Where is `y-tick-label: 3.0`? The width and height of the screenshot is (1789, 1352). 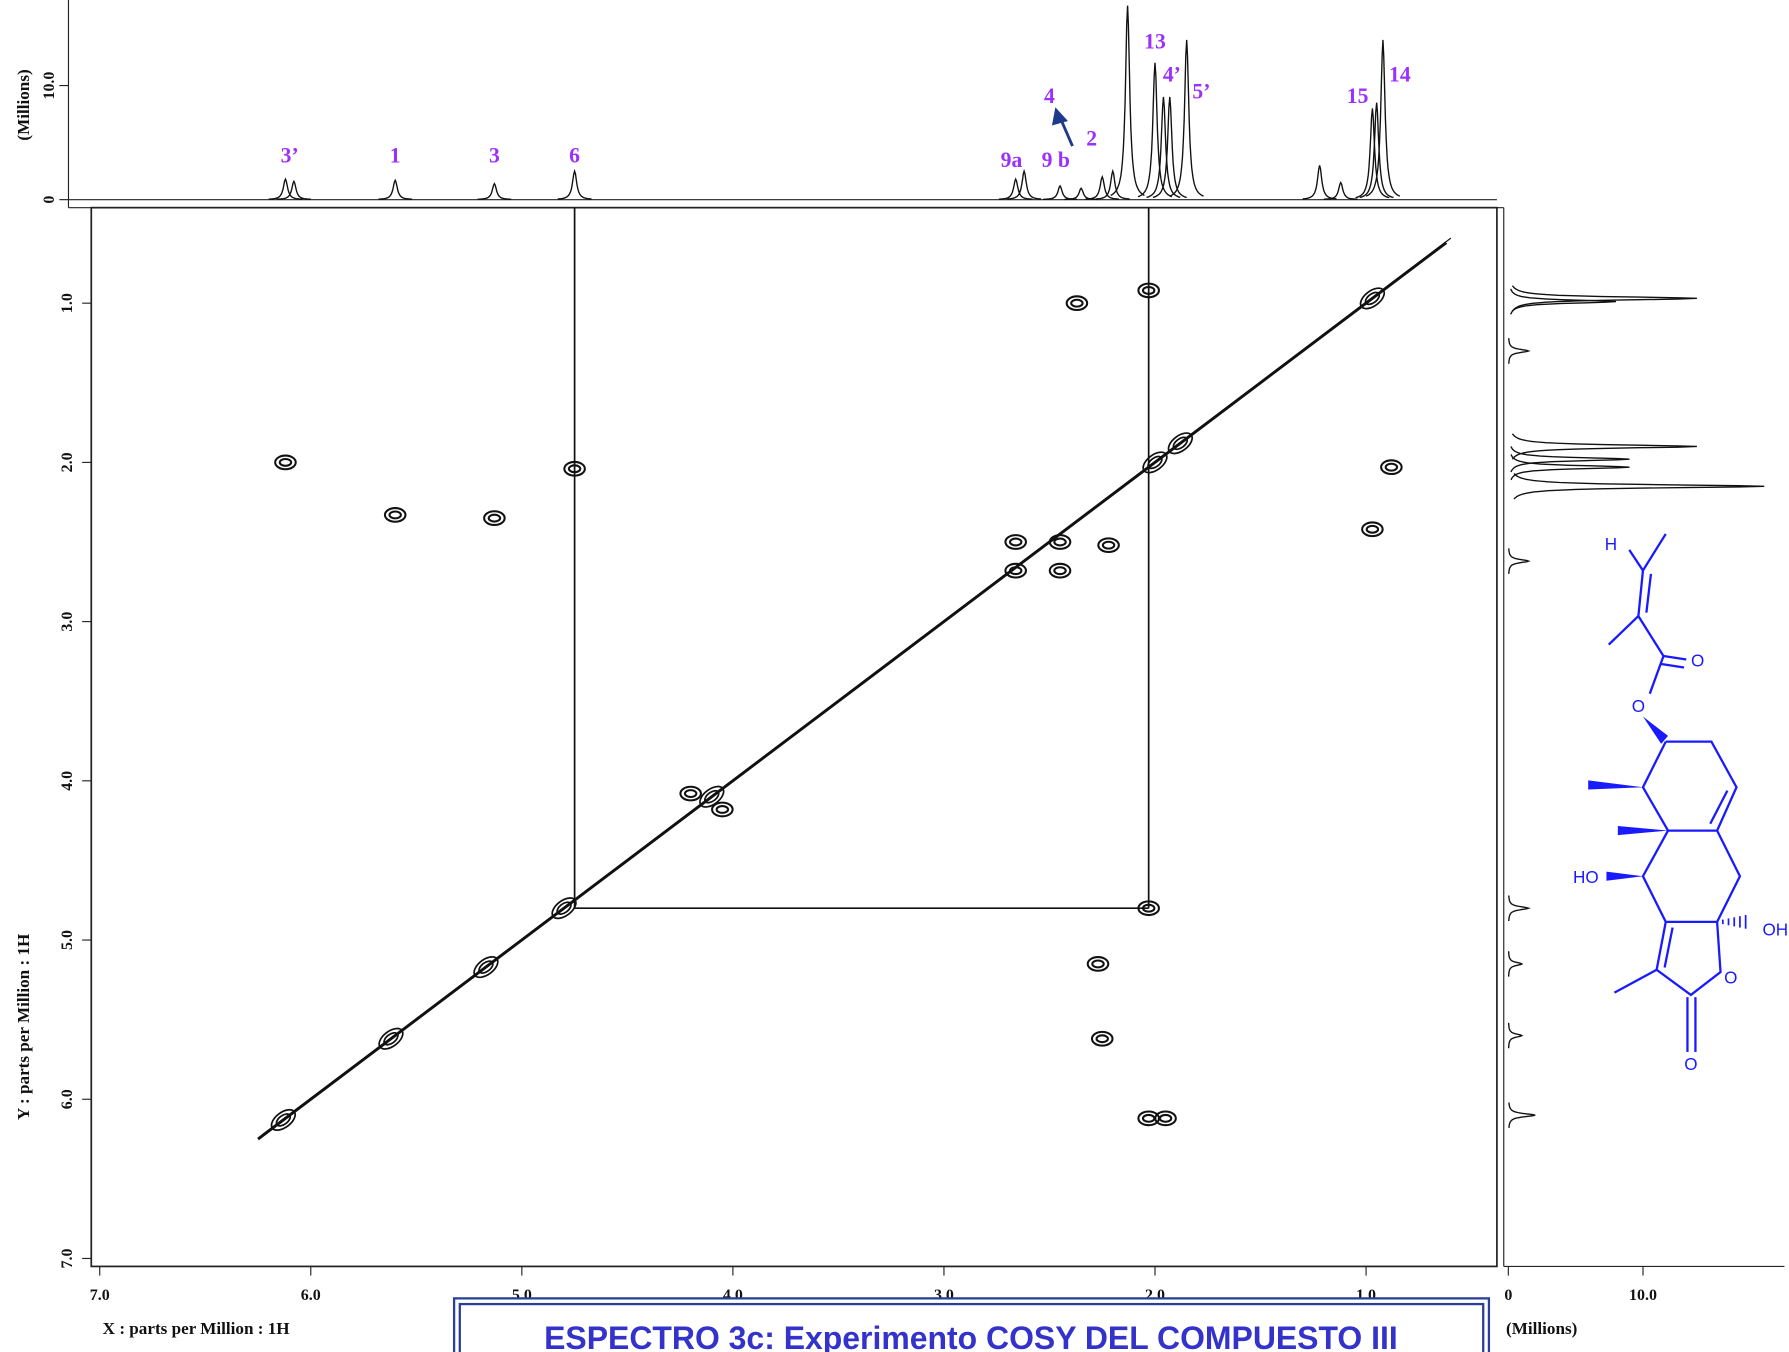 y-tick-label: 3.0 is located at coordinates (67, 622).